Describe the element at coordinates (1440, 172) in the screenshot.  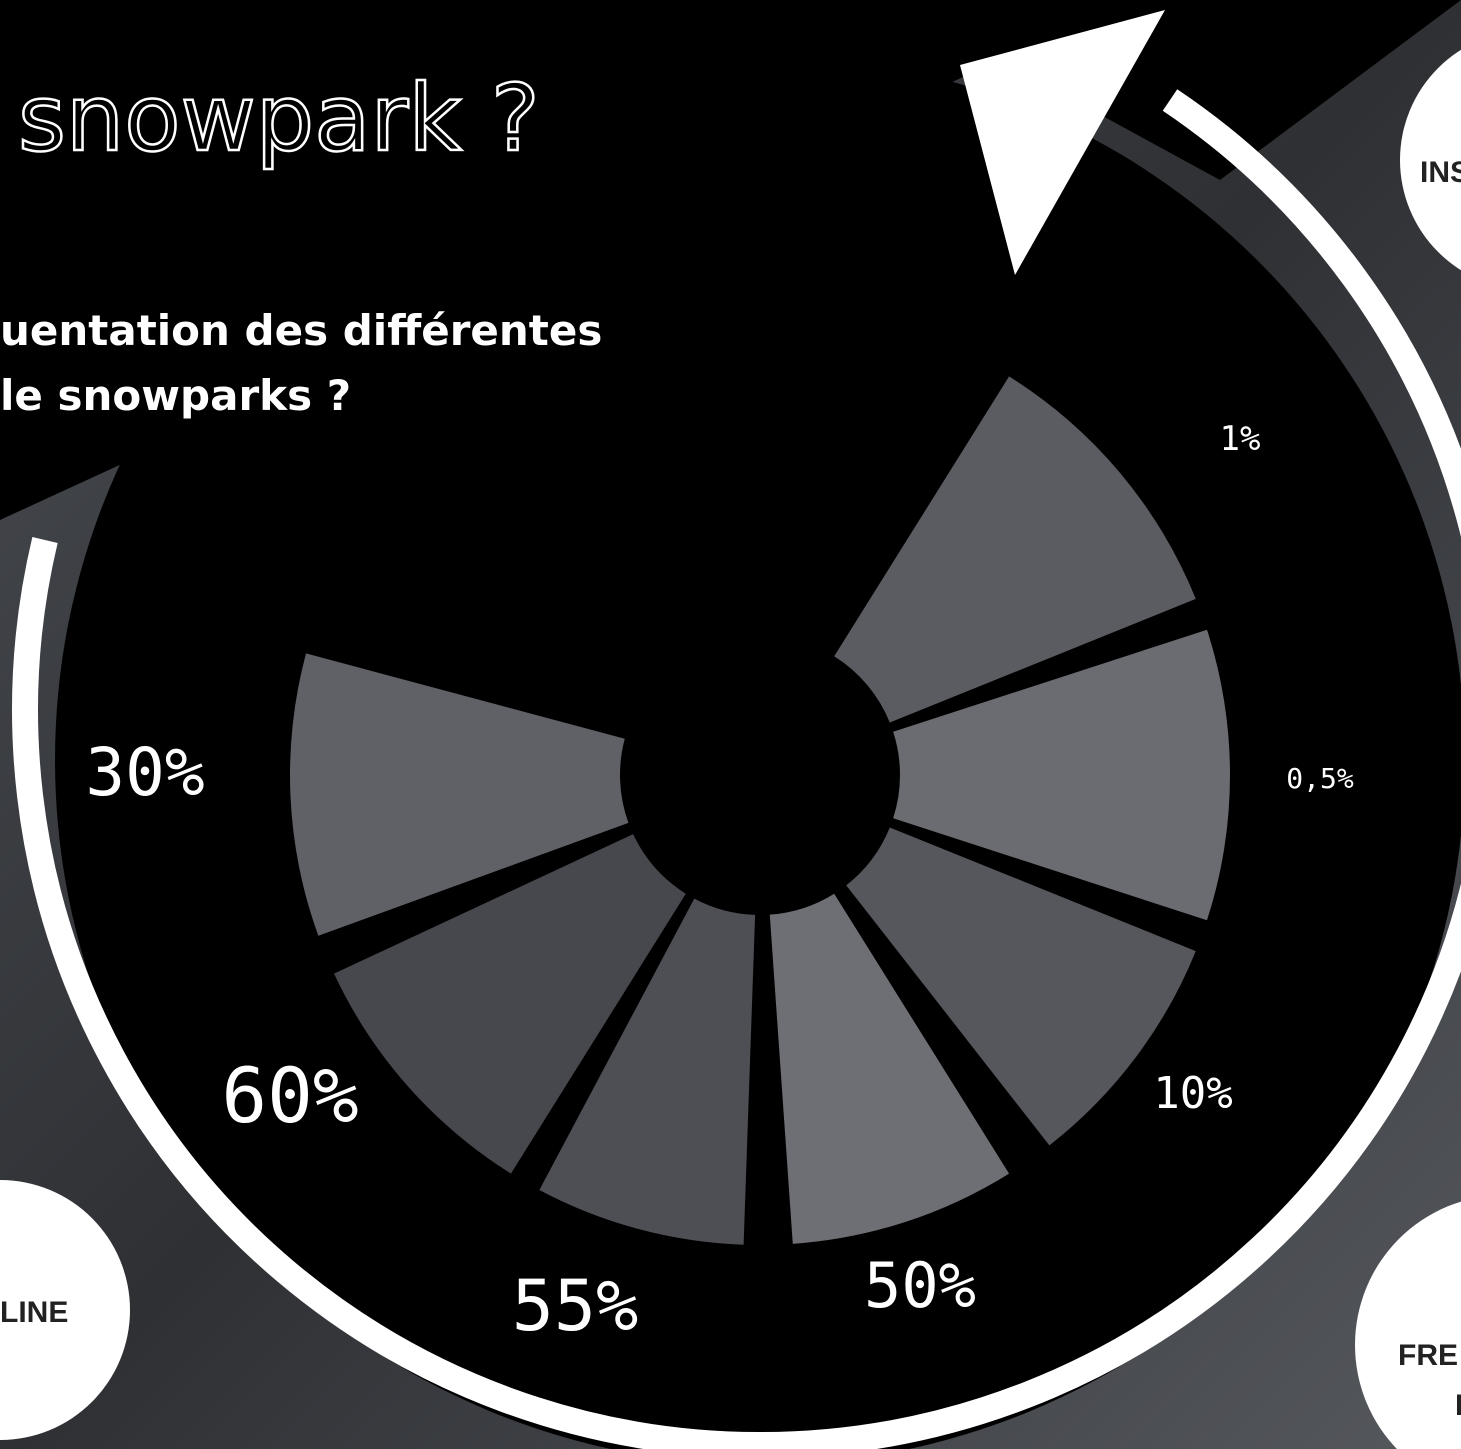
I see `badge-label: INS` at that location.